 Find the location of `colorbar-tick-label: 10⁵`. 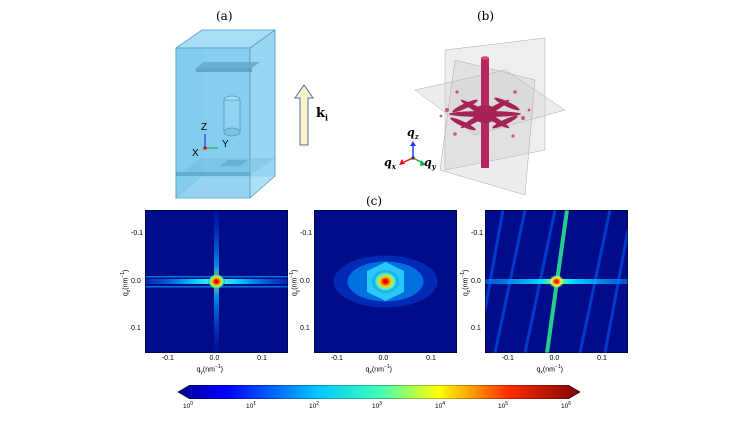

colorbar-tick-label: 10⁵ is located at coordinates (503, 406).